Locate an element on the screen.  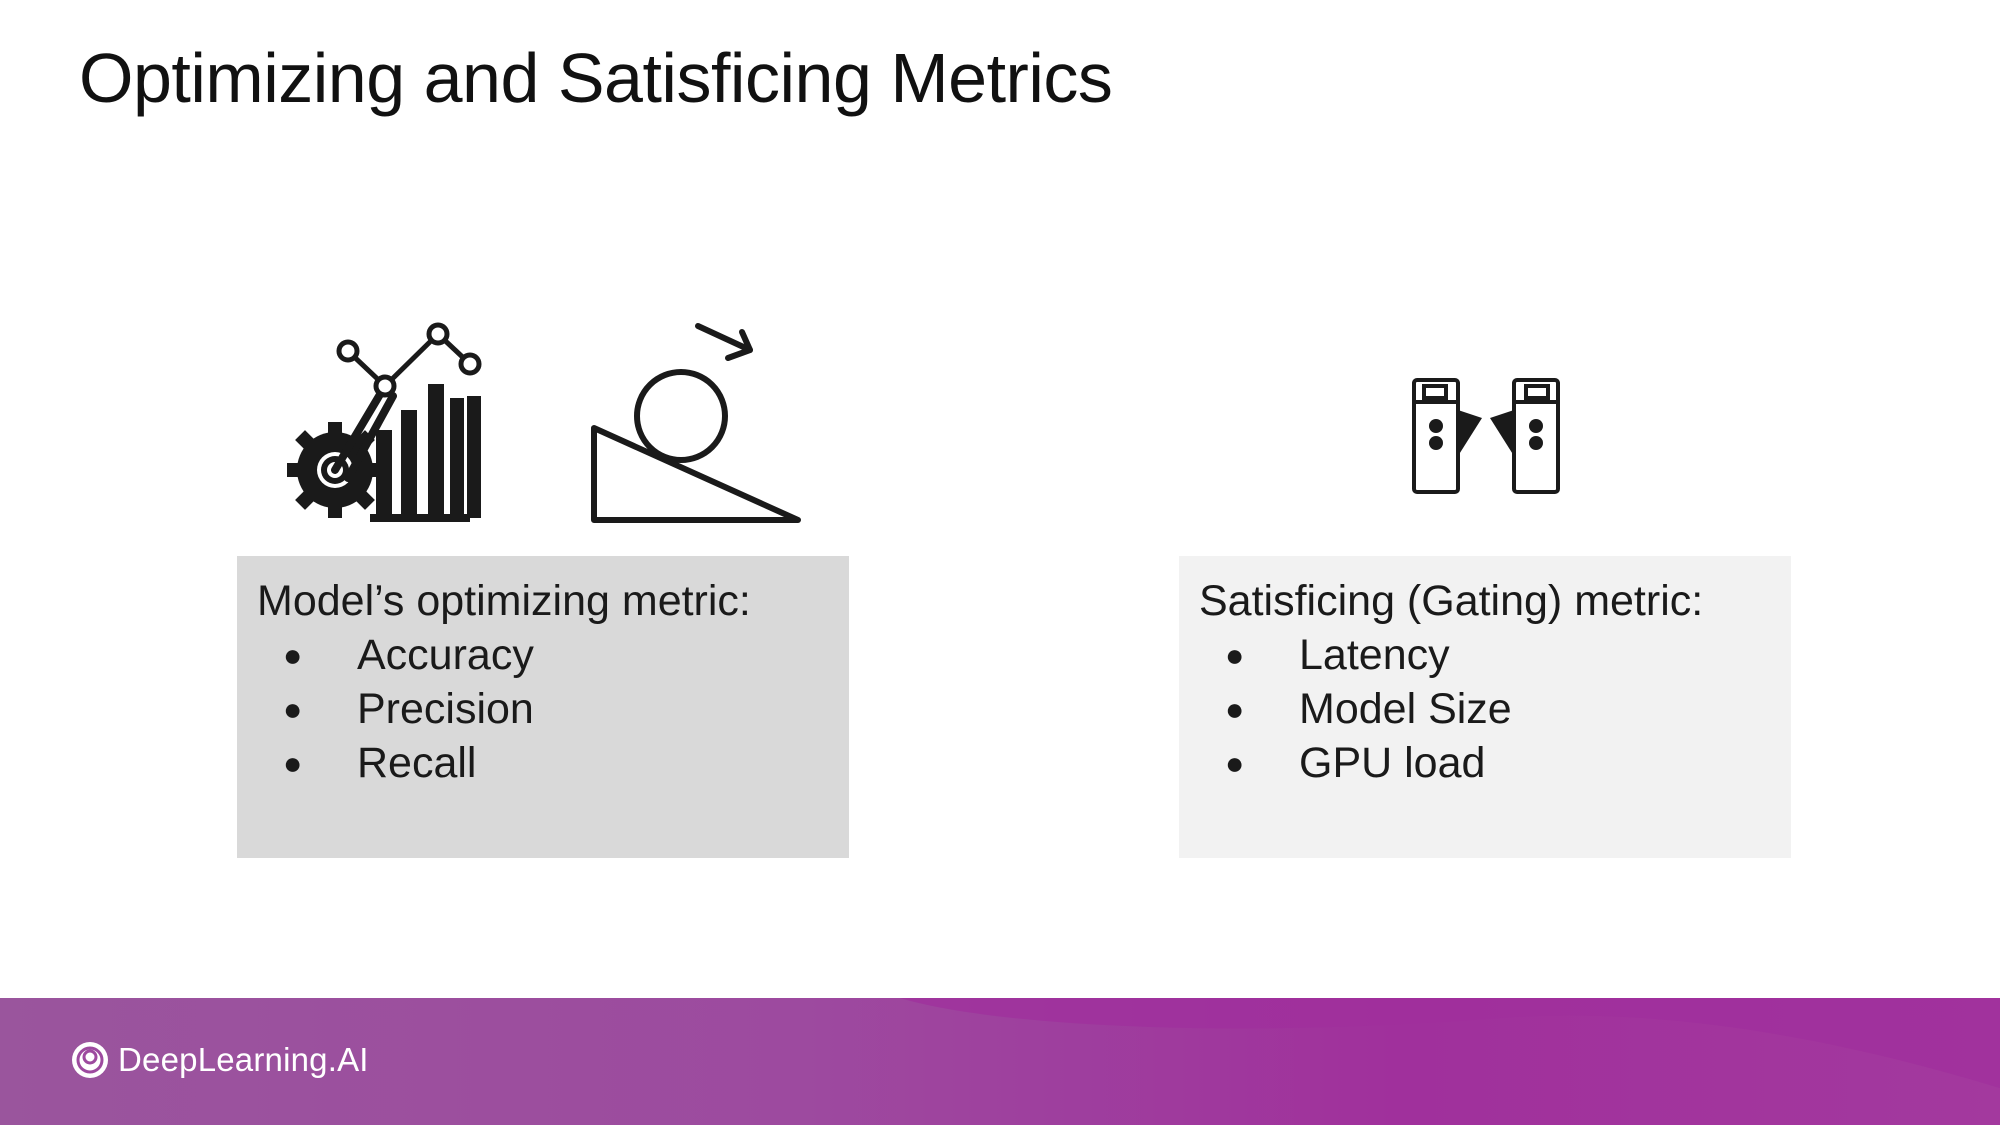
footer-bar: DeepLearning.AI is located at coordinates (1000, 1061).